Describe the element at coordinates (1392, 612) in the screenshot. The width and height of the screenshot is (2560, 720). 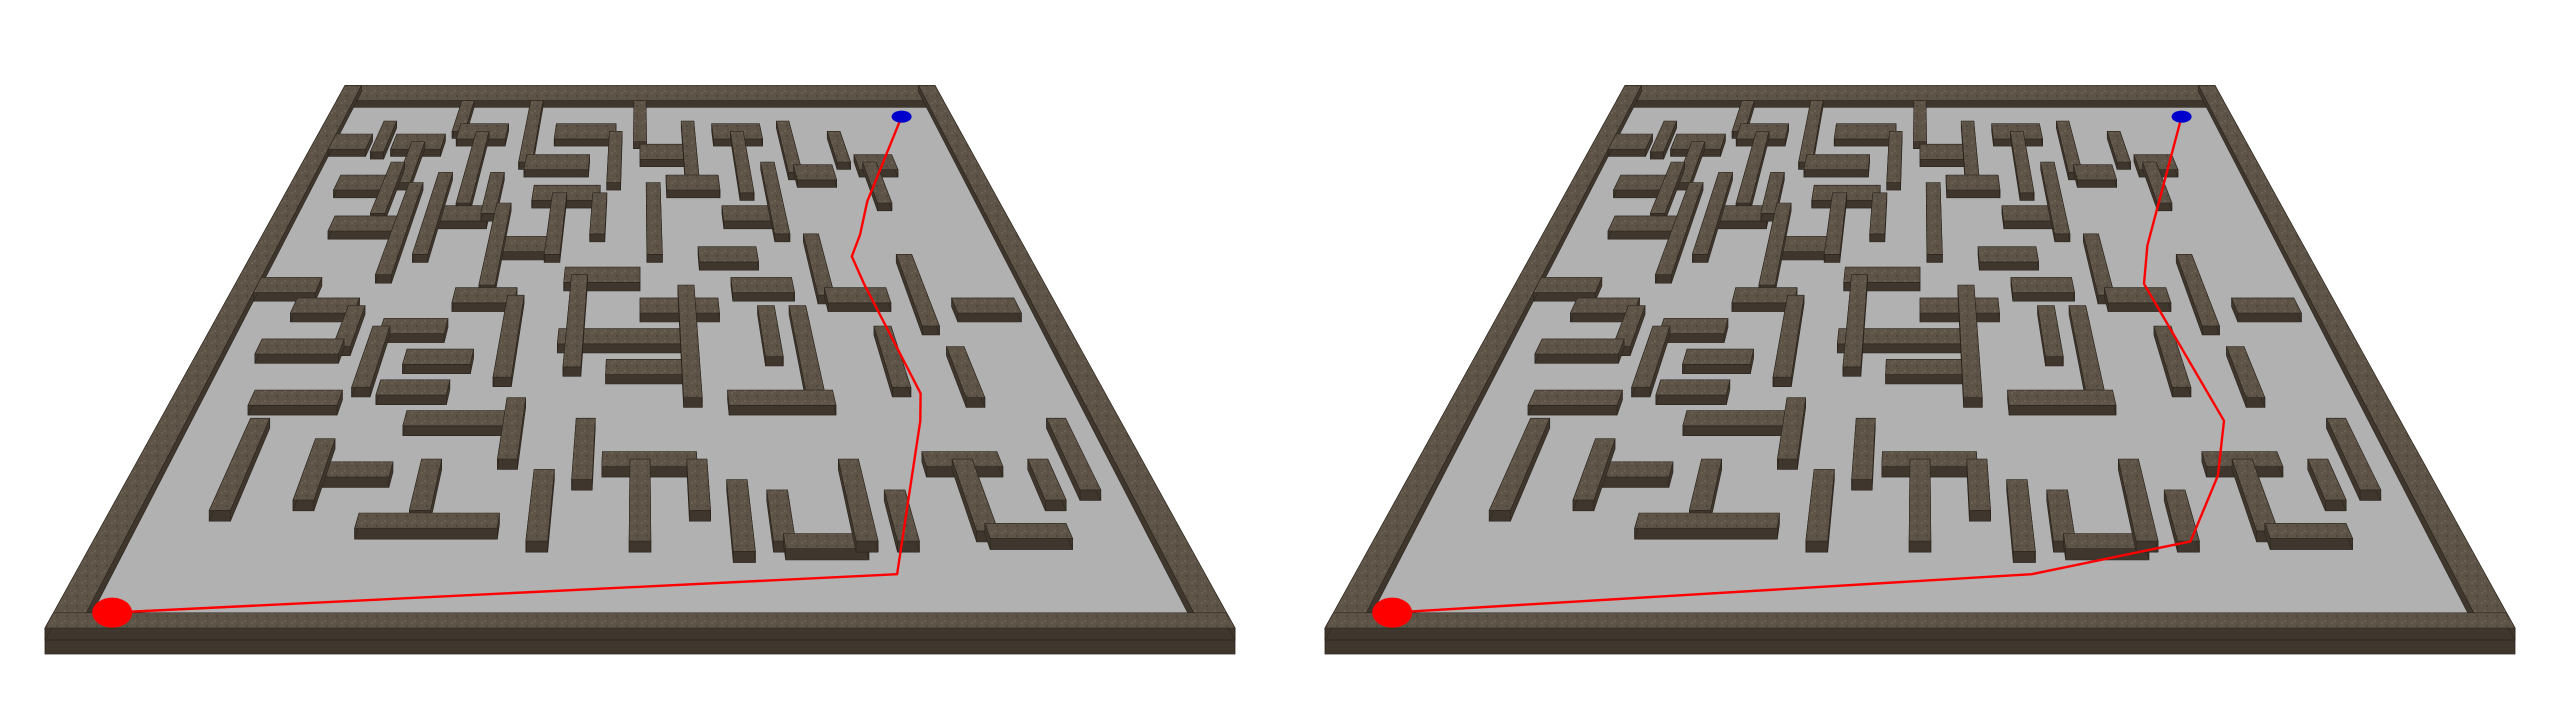
I see `start-marker` at that location.